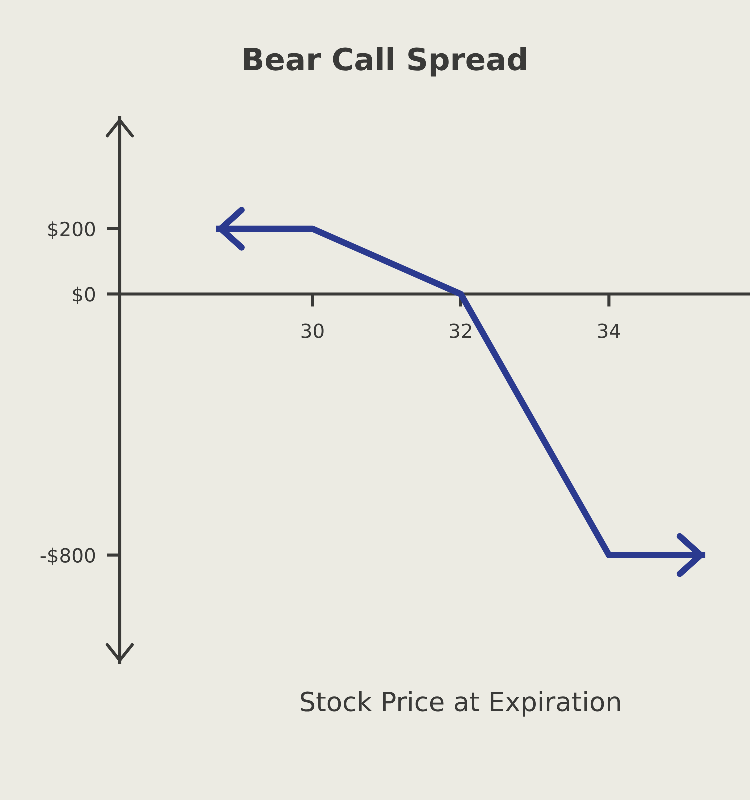  Describe the element at coordinates (460, 704) in the screenshot. I see `x-axis-title: Stock Price at Expiration` at that location.